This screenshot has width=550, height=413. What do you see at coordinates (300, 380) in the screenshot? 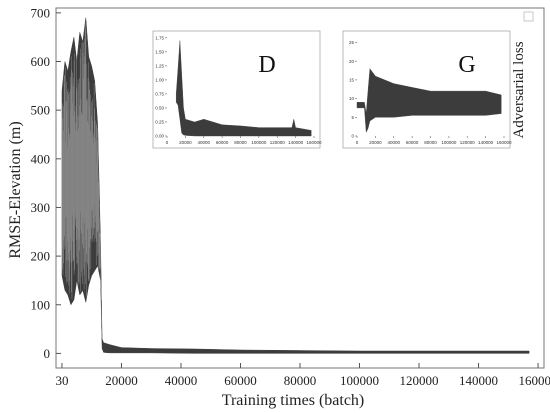
I see `x-tick-label: 80000` at bounding box center [300, 380].